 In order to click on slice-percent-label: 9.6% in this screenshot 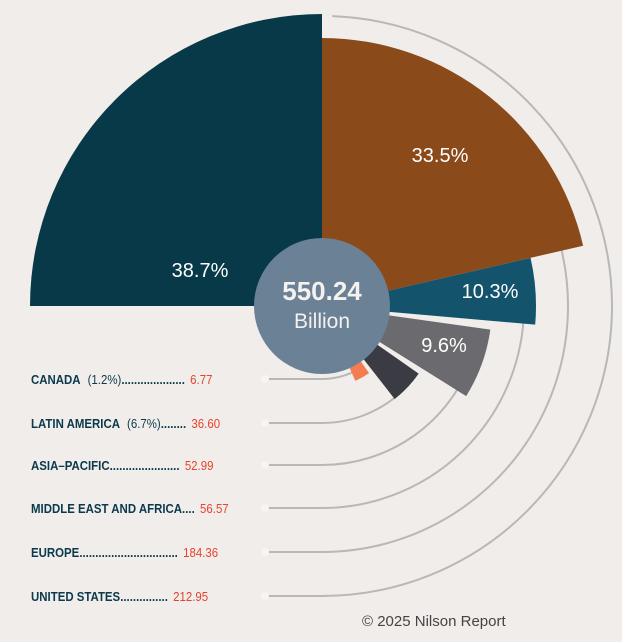, I will do `click(444, 346)`.